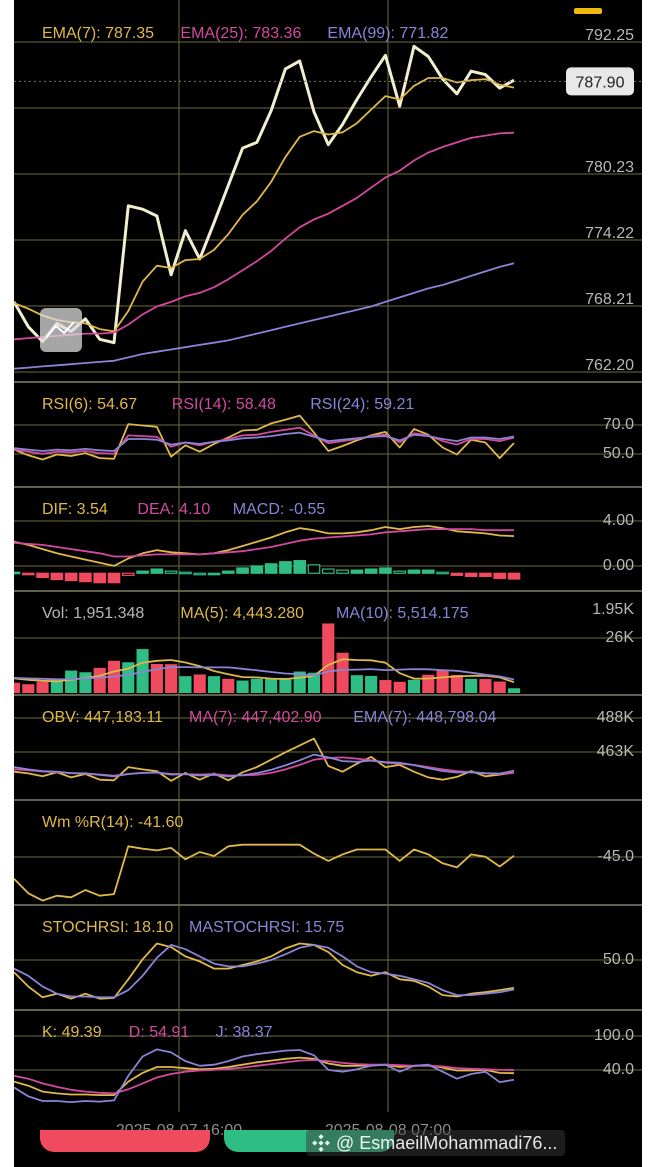 Image resolution: width=656 pixels, height=1167 pixels. What do you see at coordinates (609, 299) in the screenshot?
I see `price-y-tick-label: 768.21` at bounding box center [609, 299].